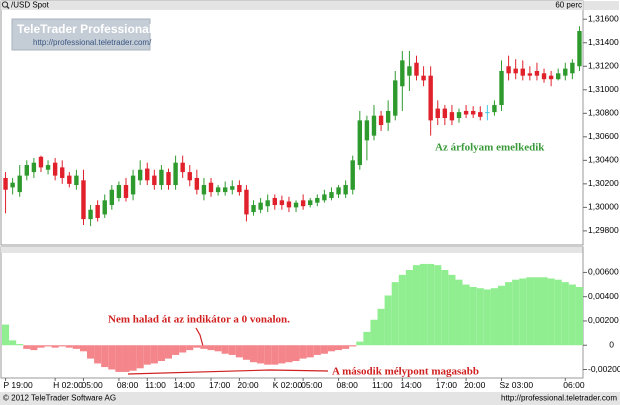  Describe the element at coordinates (601, 5) in the screenshot. I see `interval-header` at that location.